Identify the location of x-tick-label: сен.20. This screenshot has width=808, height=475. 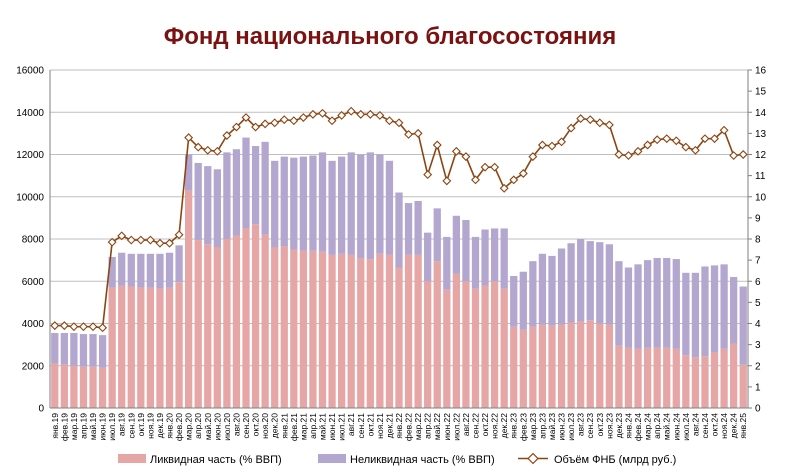
(246, 426).